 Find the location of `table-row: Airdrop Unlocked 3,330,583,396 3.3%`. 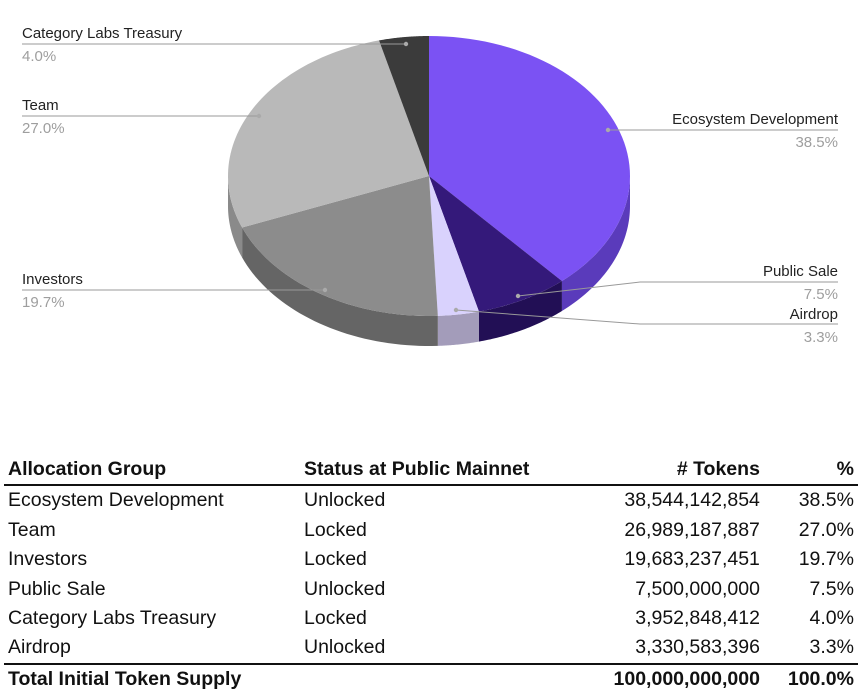

table-row: Airdrop Unlocked 3,330,583,396 3.3% is located at coordinates (431, 648).